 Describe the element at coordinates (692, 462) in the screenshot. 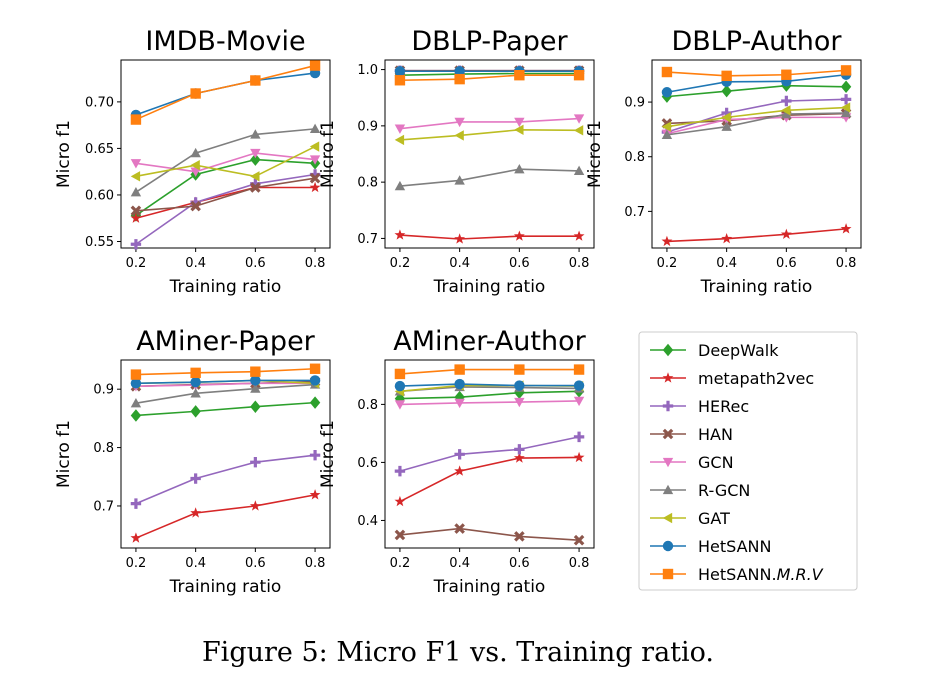

I see `legend-item-gcn: GCN` at that location.